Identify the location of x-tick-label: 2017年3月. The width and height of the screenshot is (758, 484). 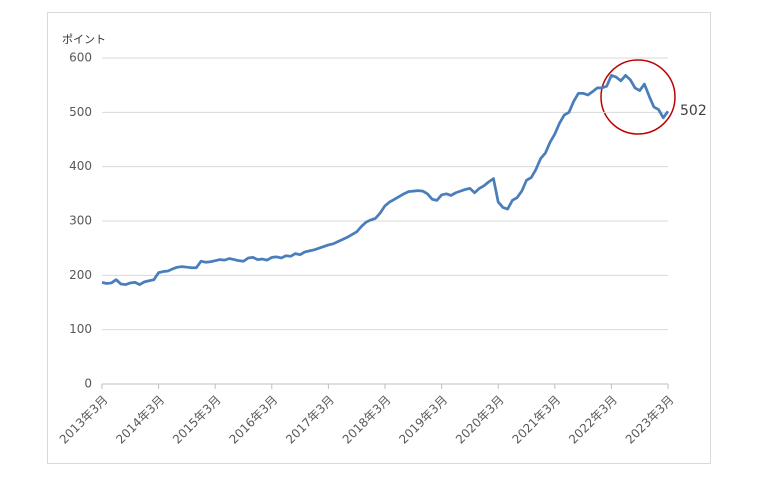
(310, 420).